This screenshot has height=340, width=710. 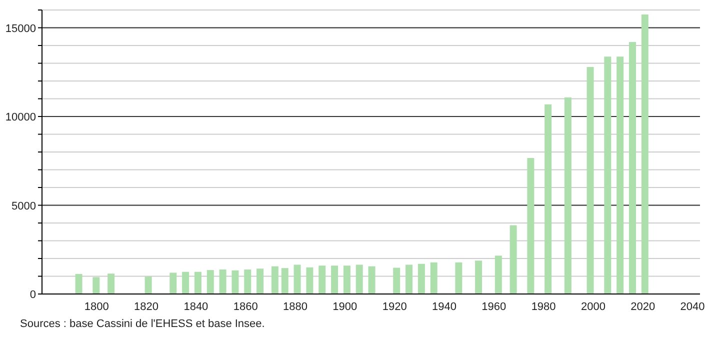 What do you see at coordinates (643, 306) in the screenshot?
I see `x-tick-label: 2020` at bounding box center [643, 306].